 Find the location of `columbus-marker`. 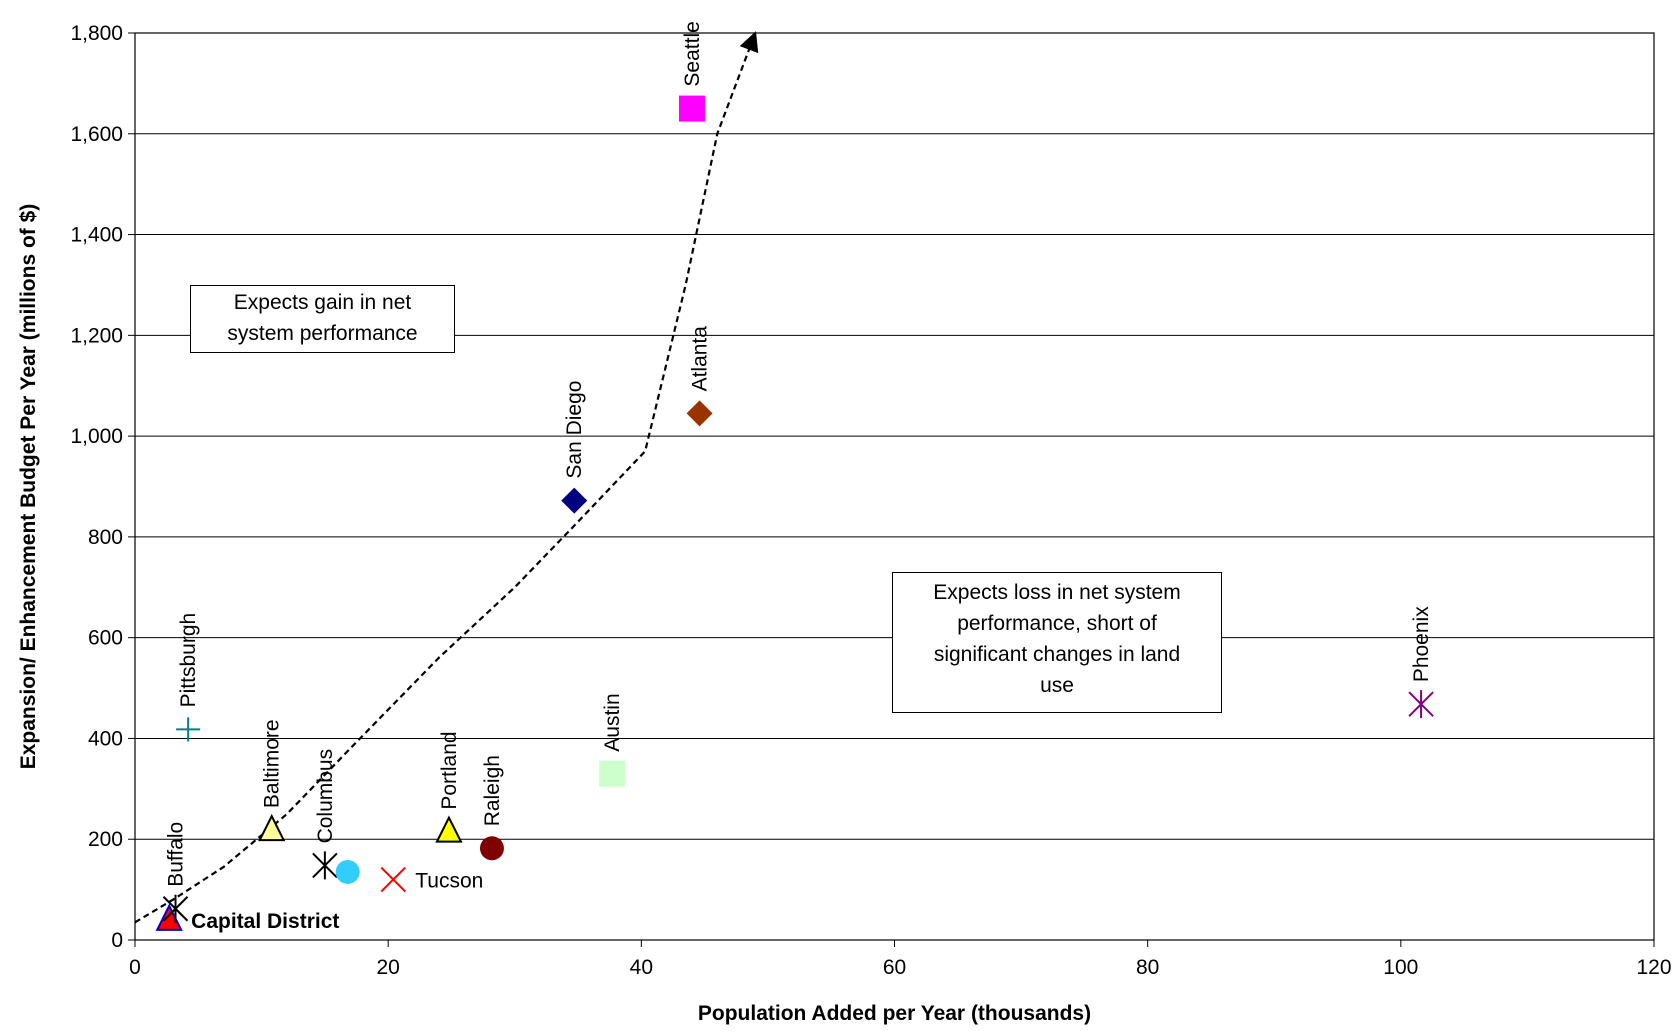

columbus-marker is located at coordinates (325, 865).